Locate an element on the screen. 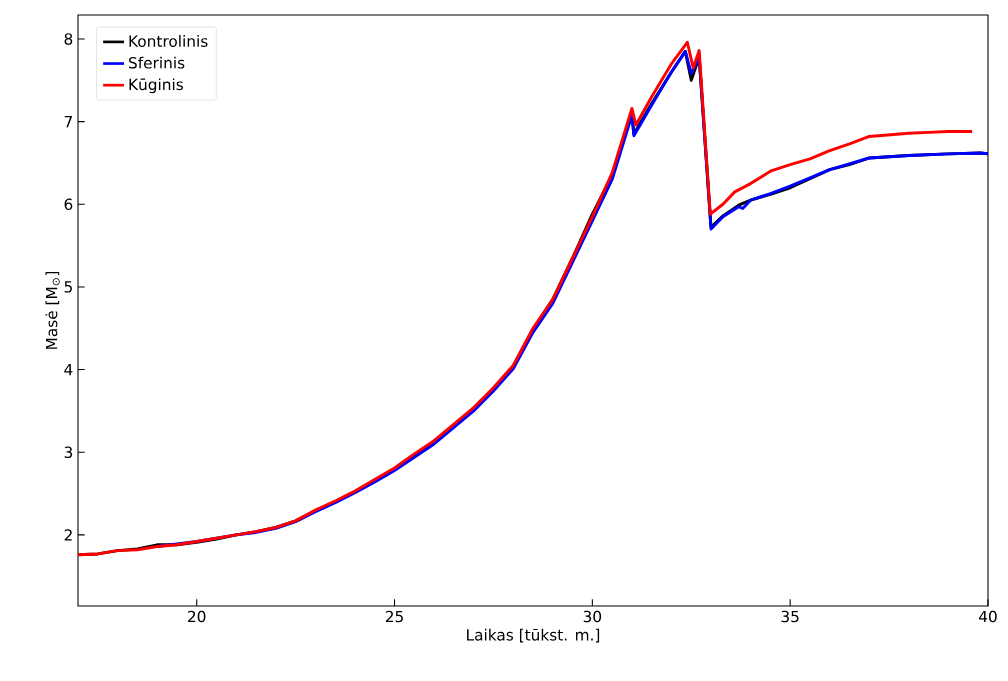 The height and width of the screenshot is (681, 1008). y-tick-label: 7 is located at coordinates (68, 122).